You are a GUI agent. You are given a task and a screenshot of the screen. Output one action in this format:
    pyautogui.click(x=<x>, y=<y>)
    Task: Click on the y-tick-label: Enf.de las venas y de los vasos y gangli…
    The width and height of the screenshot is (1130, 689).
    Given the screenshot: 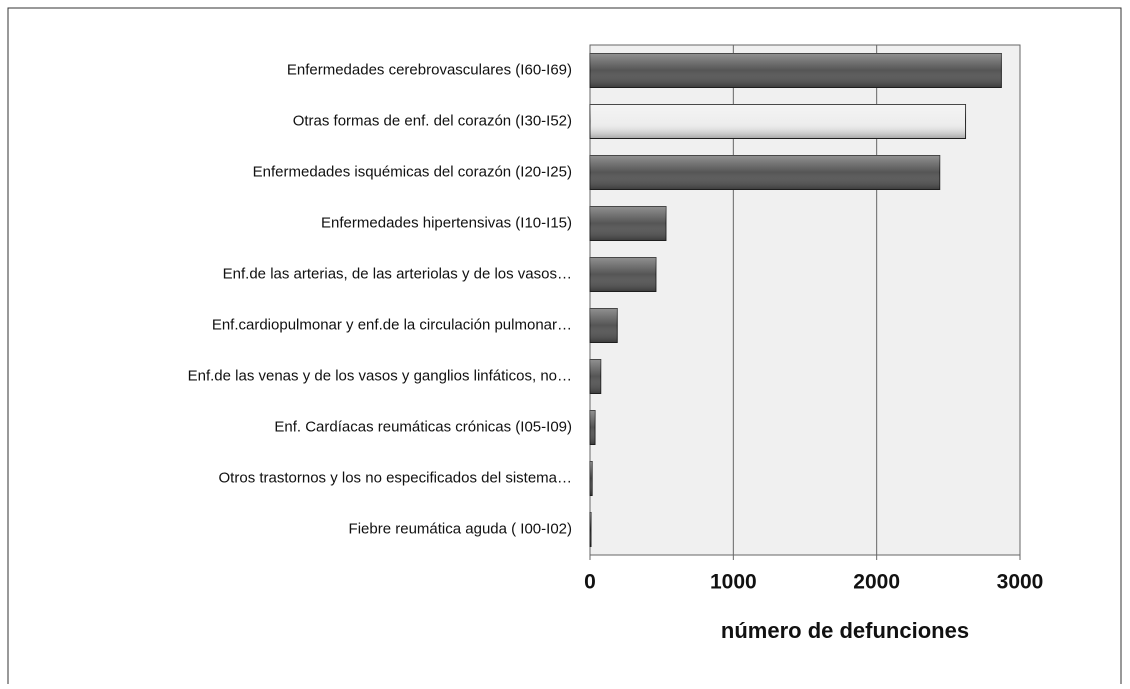 What is the action you would take?
    pyautogui.click(x=380, y=375)
    